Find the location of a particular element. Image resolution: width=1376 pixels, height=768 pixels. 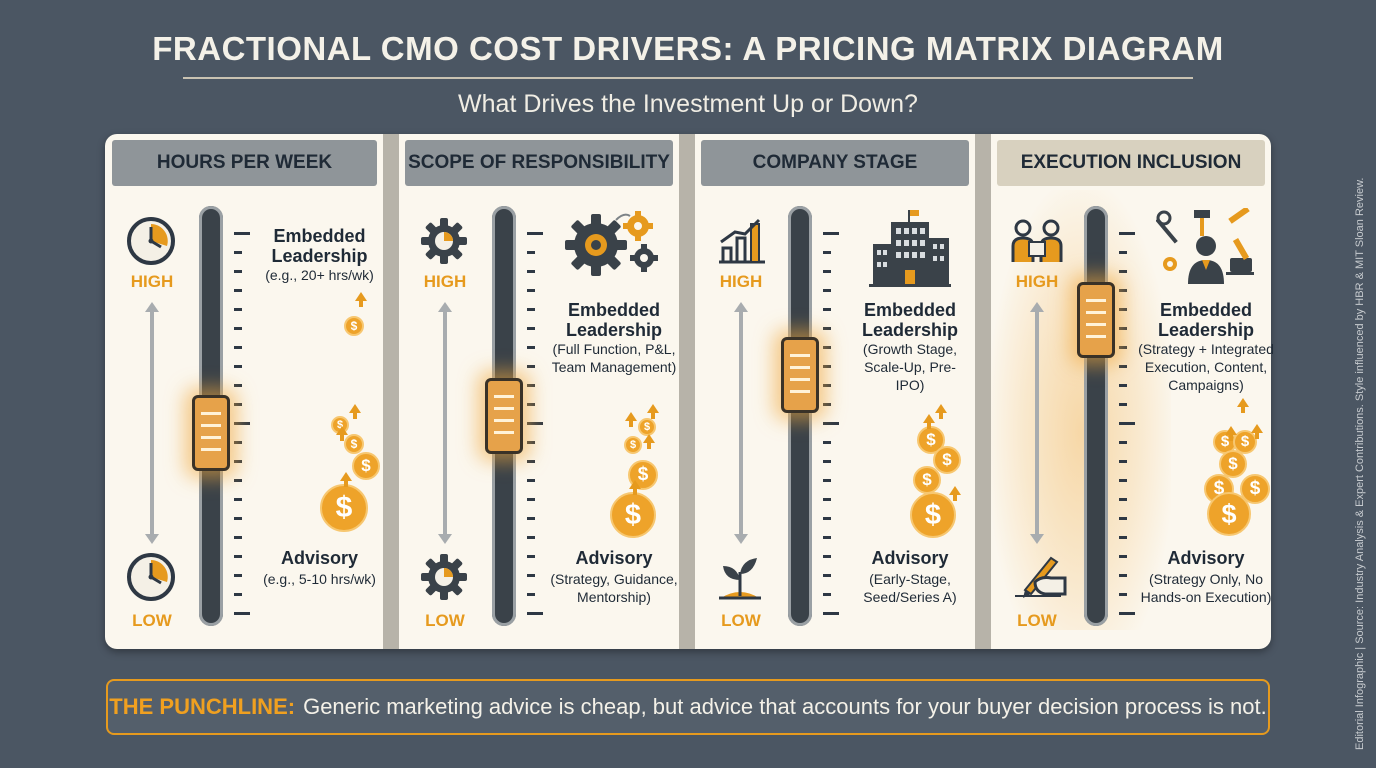

gear-cluster-icon is located at coordinates (612, 250).